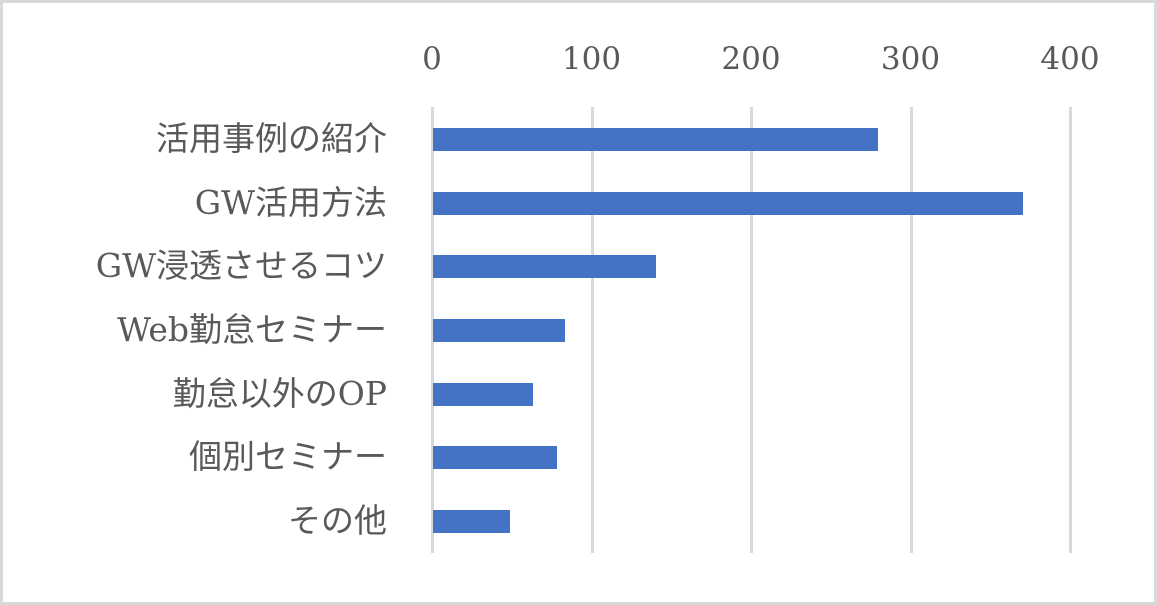 Image resolution: width=1157 pixels, height=605 pixels. What do you see at coordinates (591, 59) in the screenshot?
I see `x-tick-label: 100` at bounding box center [591, 59].